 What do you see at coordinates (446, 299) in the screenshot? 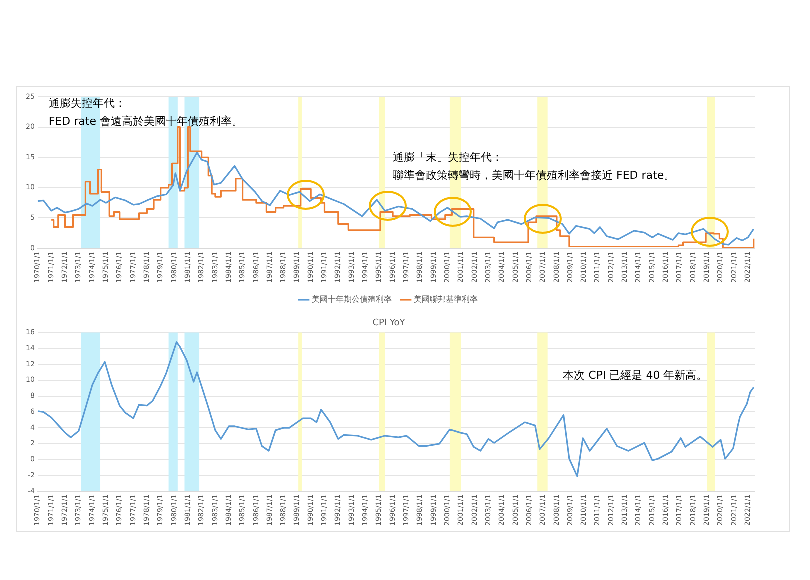
I see `legend-label: 美國聯邦基準利率` at bounding box center [446, 299].